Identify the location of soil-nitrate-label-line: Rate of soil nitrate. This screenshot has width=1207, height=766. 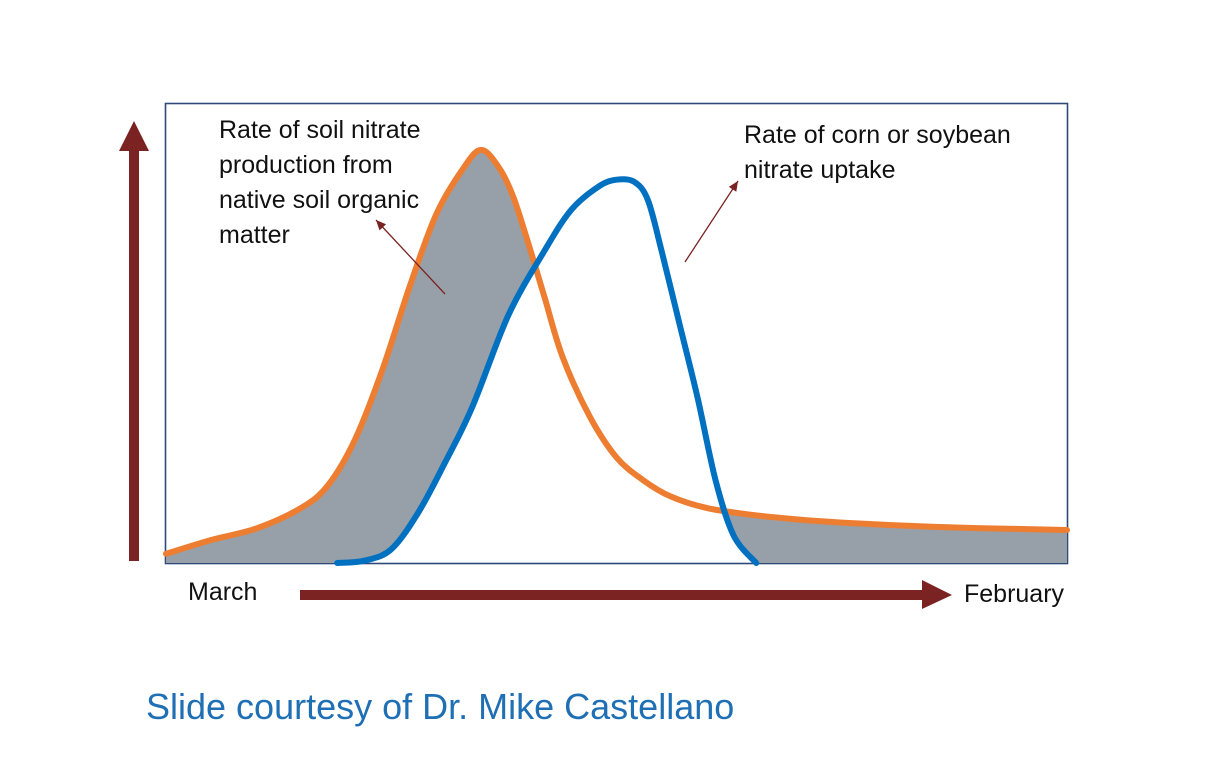
(320, 130).